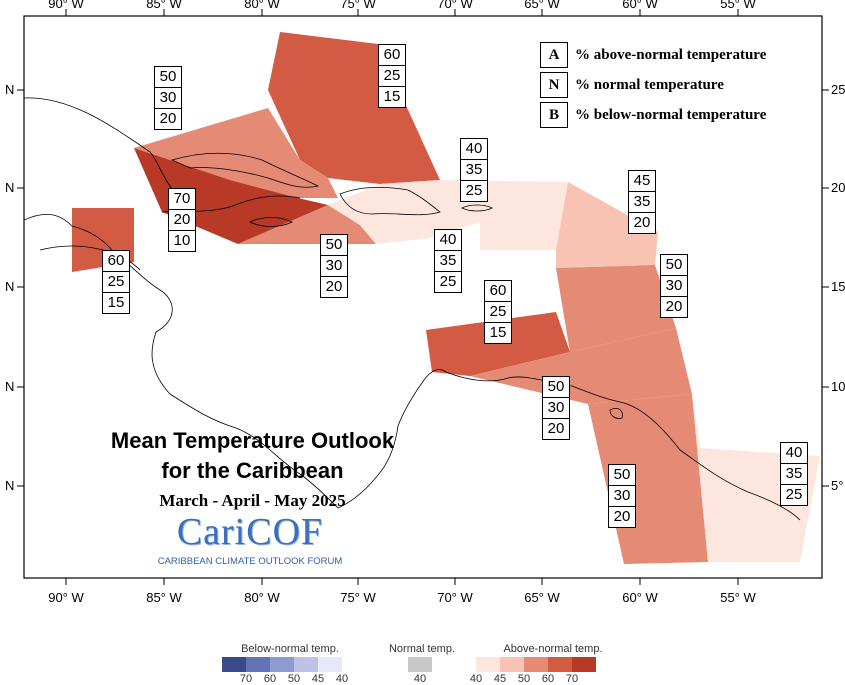 The width and height of the screenshot is (845, 685). What do you see at coordinates (422, 649) in the screenshot?
I see `legend-normal-title: Normal temp.` at bounding box center [422, 649].